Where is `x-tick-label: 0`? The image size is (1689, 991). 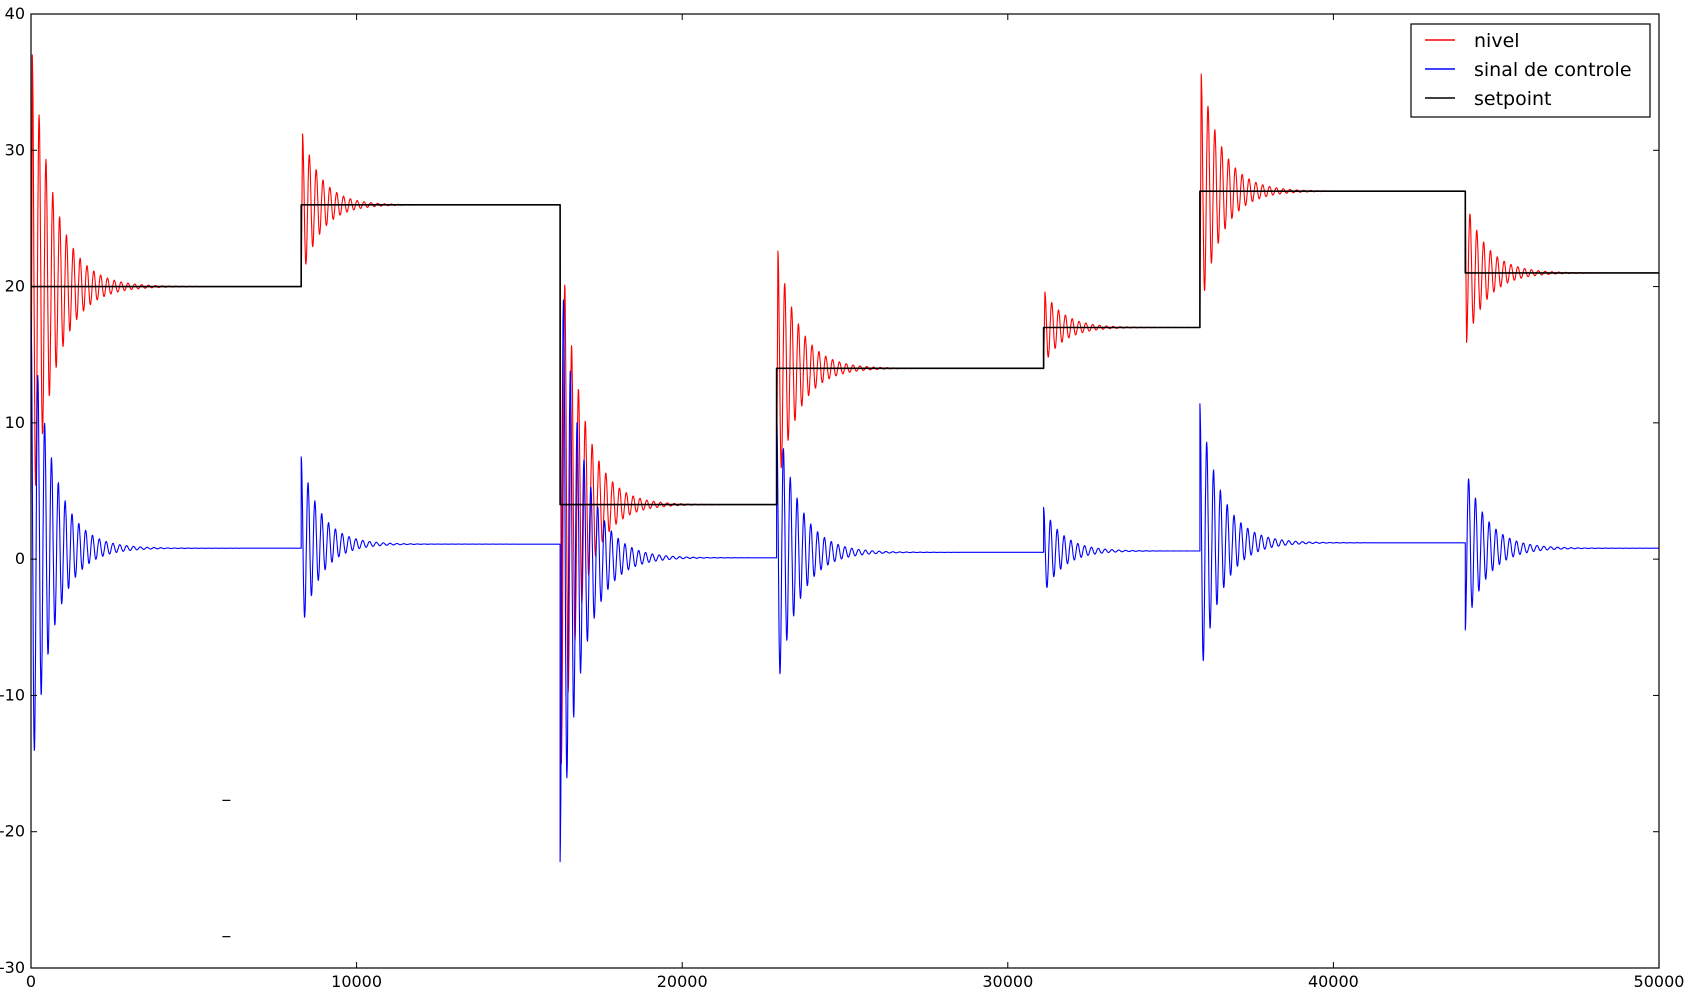
x-tick-label: 0 is located at coordinates (31, 981).